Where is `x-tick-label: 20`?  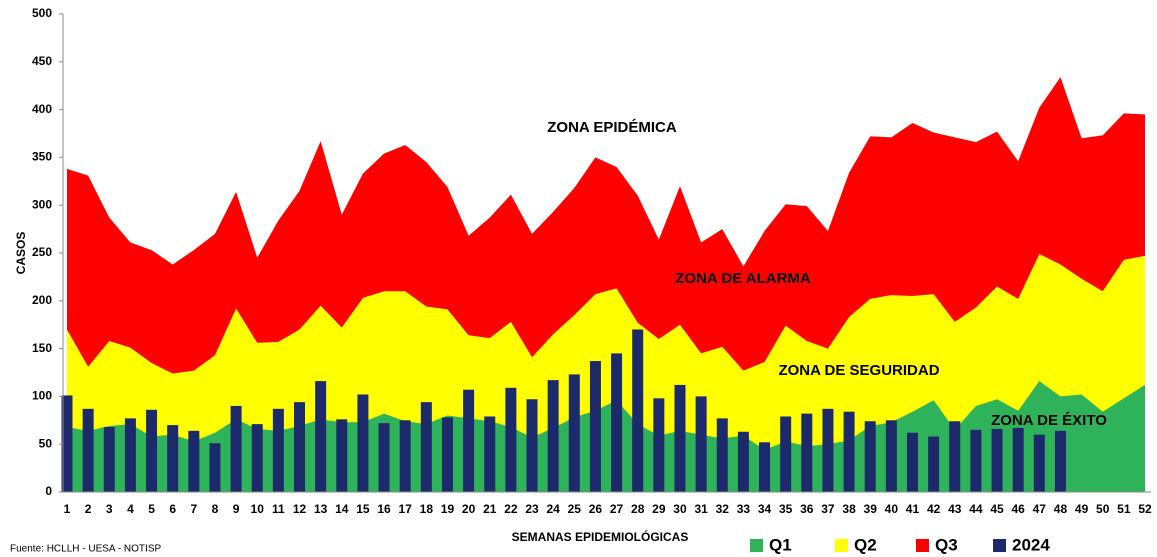 x-tick-label: 20 is located at coordinates (469, 509).